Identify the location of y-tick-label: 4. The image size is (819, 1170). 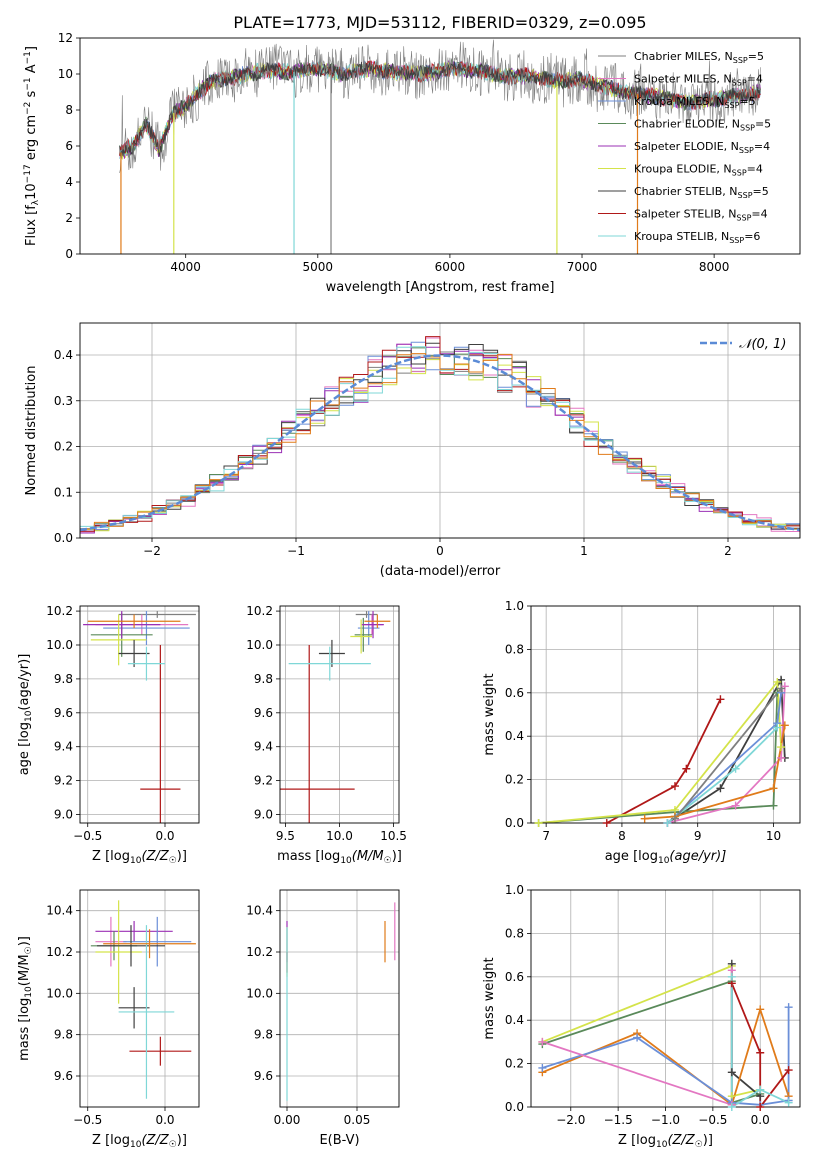
(69, 182).